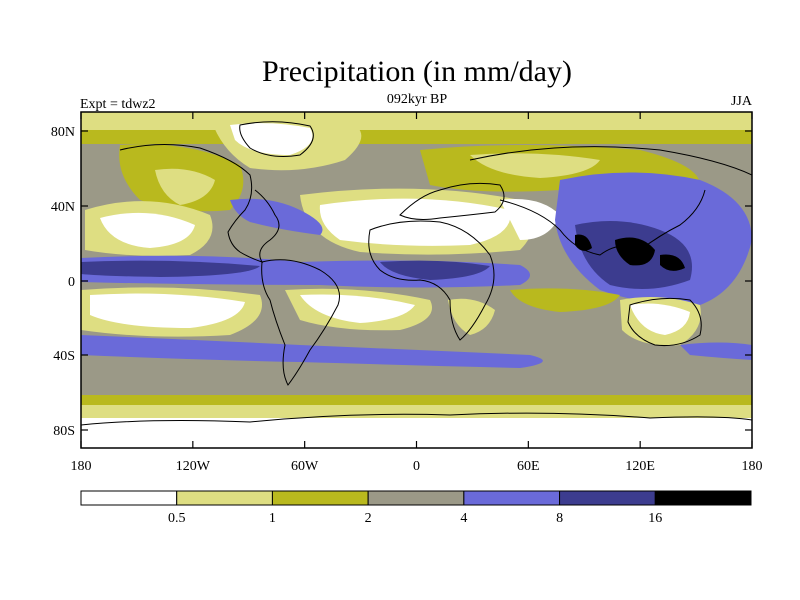 Image resolution: width=800 pixels, height=600 pixels. I want to click on lon-tick-label: 120W, so click(193, 466).